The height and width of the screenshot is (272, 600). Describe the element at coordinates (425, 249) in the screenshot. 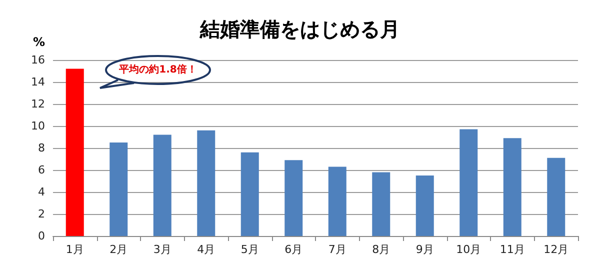

I see `x-tick-label: 9月` at that location.